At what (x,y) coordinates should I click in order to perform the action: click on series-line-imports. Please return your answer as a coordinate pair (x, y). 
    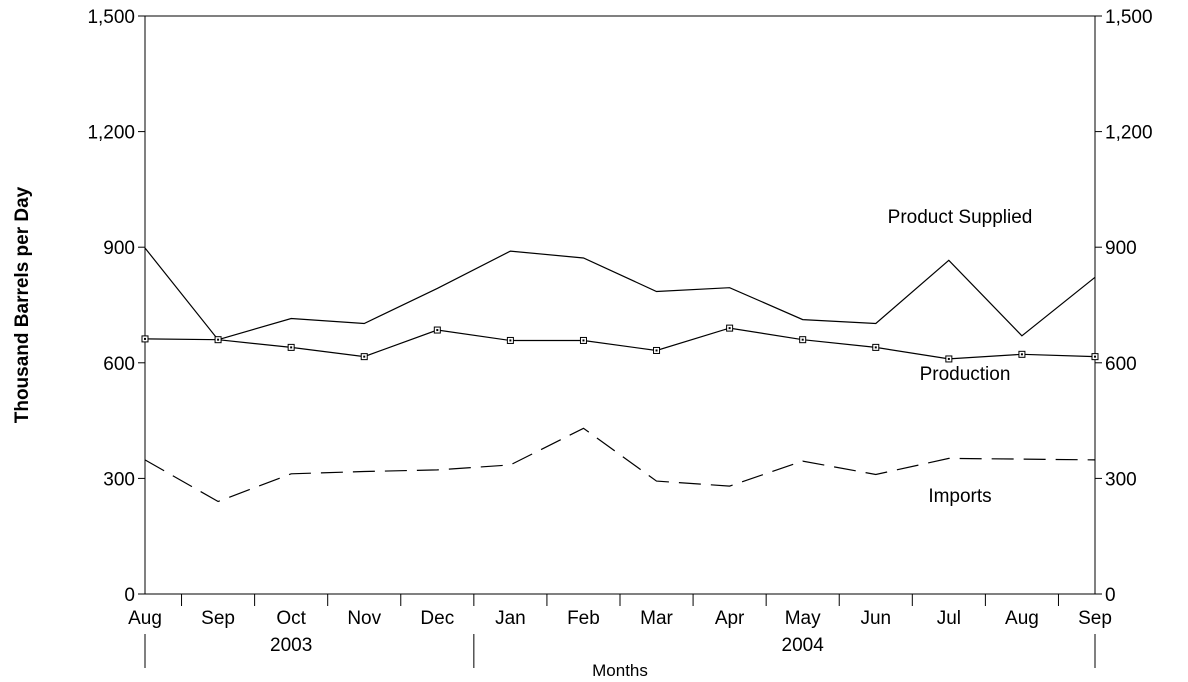
    Looking at the image, I should click on (620, 465).